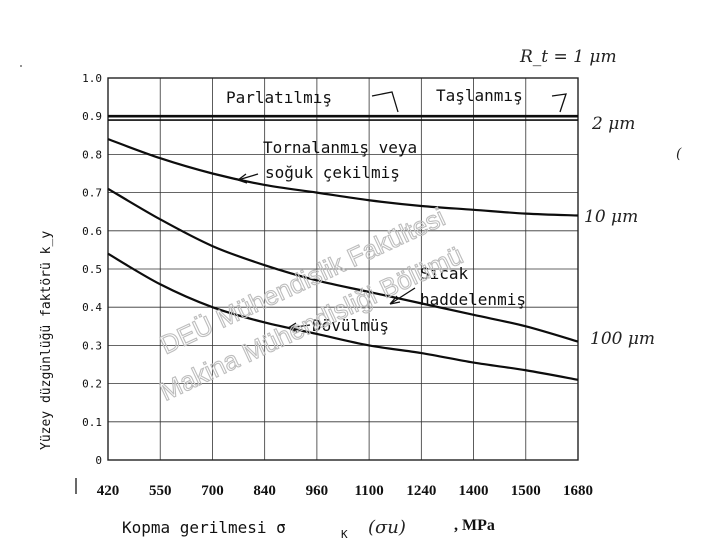 This screenshot has height=540, width=720. I want to click on y-tick-label: 0.4, so click(92, 307).